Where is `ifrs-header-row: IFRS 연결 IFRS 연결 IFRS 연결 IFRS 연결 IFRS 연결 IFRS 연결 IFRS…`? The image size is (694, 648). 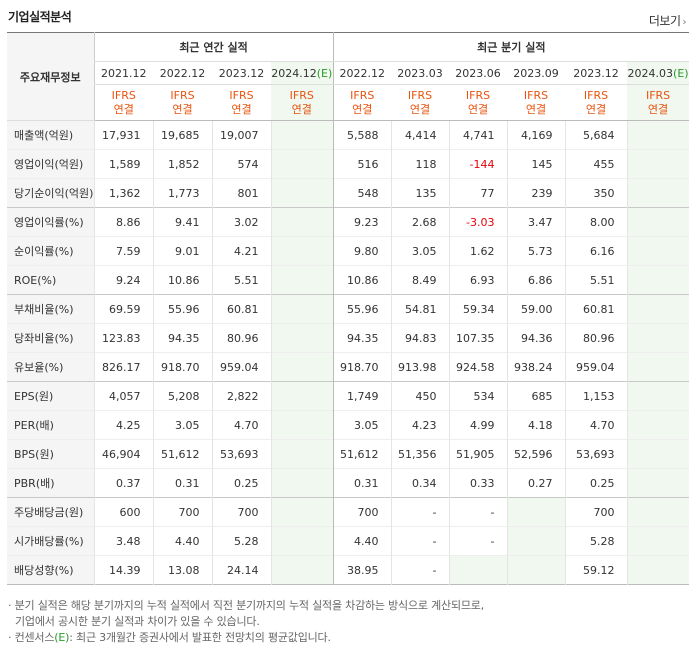
ifrs-header-row: IFRS 연결 IFRS 연결 IFRS 연결 IFRS 연결 IFRS 연결 IFRS 연결 IFRS… is located at coordinates (348, 102).